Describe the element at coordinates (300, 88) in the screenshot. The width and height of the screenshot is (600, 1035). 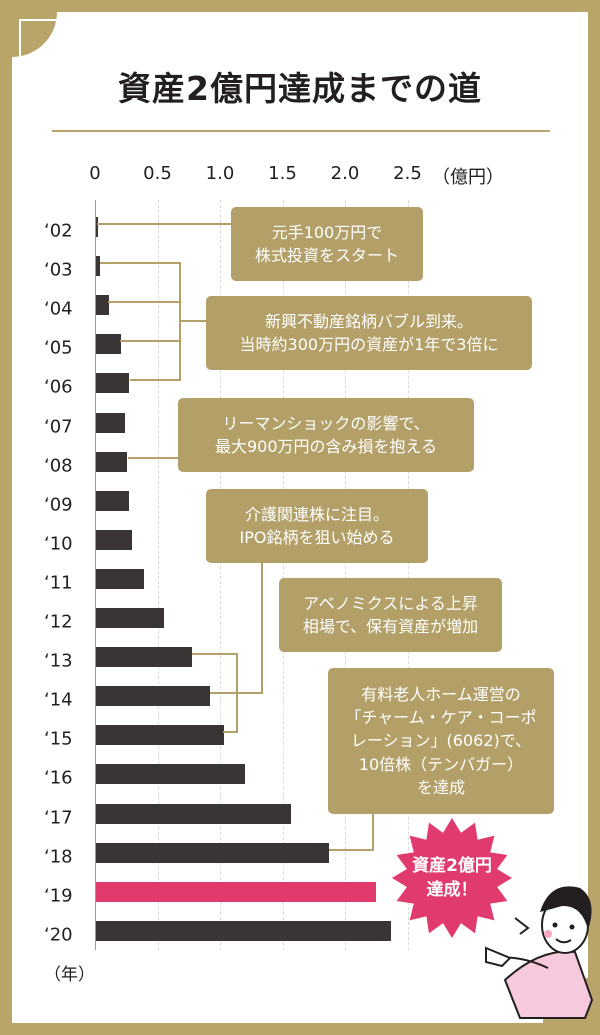
I see `chart-title: 資産2億円達成までの道` at that location.